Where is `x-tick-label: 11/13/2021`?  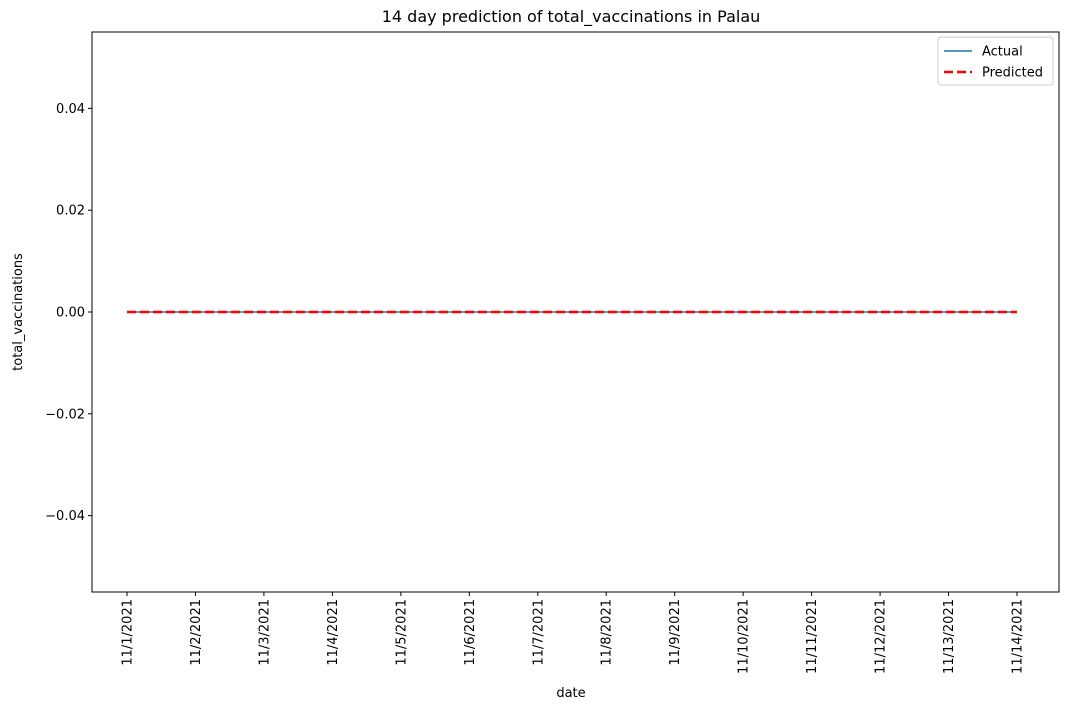 x-tick-label: 11/13/2021 is located at coordinates (949, 636).